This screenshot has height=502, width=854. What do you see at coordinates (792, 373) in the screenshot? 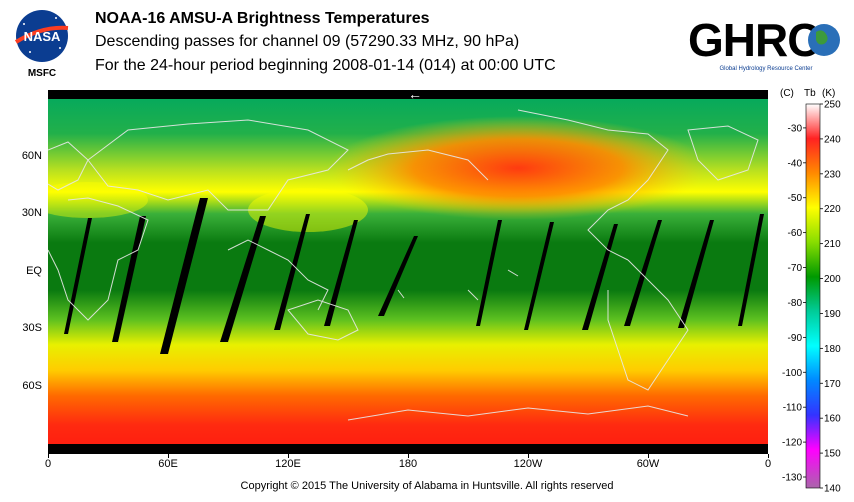
I see `colorbar-celsius-tick: -100` at bounding box center [792, 373].